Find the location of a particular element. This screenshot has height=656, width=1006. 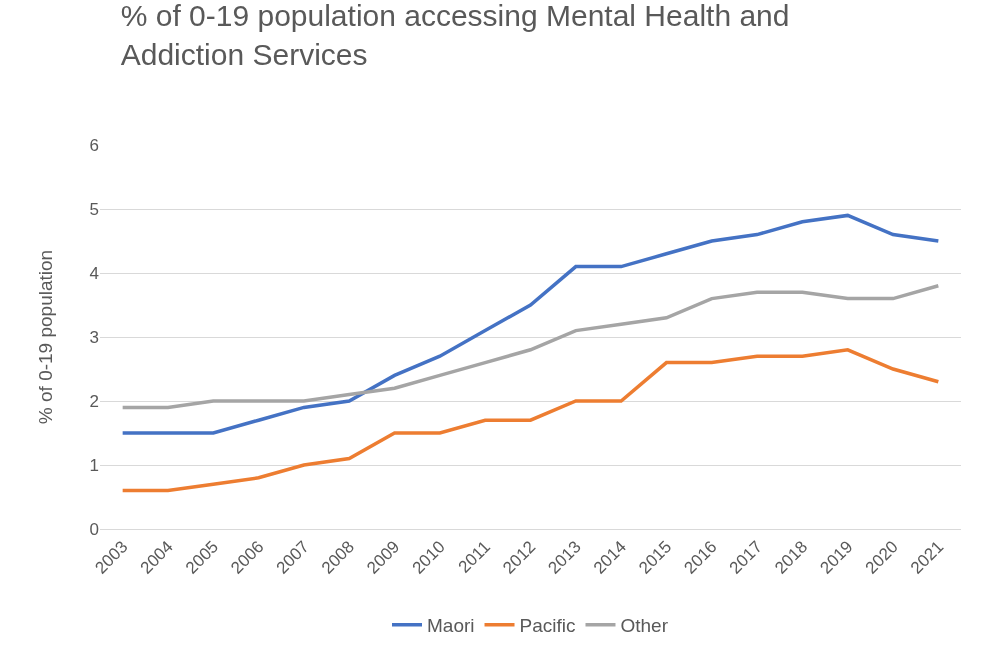

y-tick-label: 5 is located at coordinates (94, 209).